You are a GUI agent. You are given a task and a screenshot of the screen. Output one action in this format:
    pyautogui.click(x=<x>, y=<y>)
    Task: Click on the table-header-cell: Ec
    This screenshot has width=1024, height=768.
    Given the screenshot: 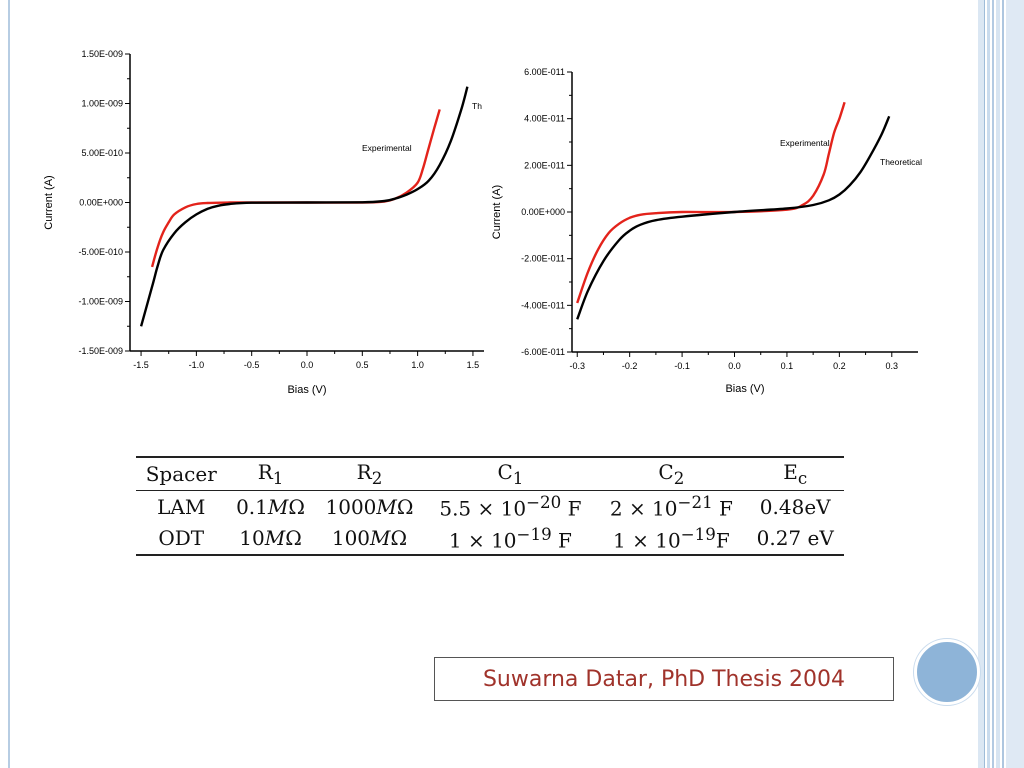 What is the action you would take?
    pyautogui.click(x=795, y=474)
    